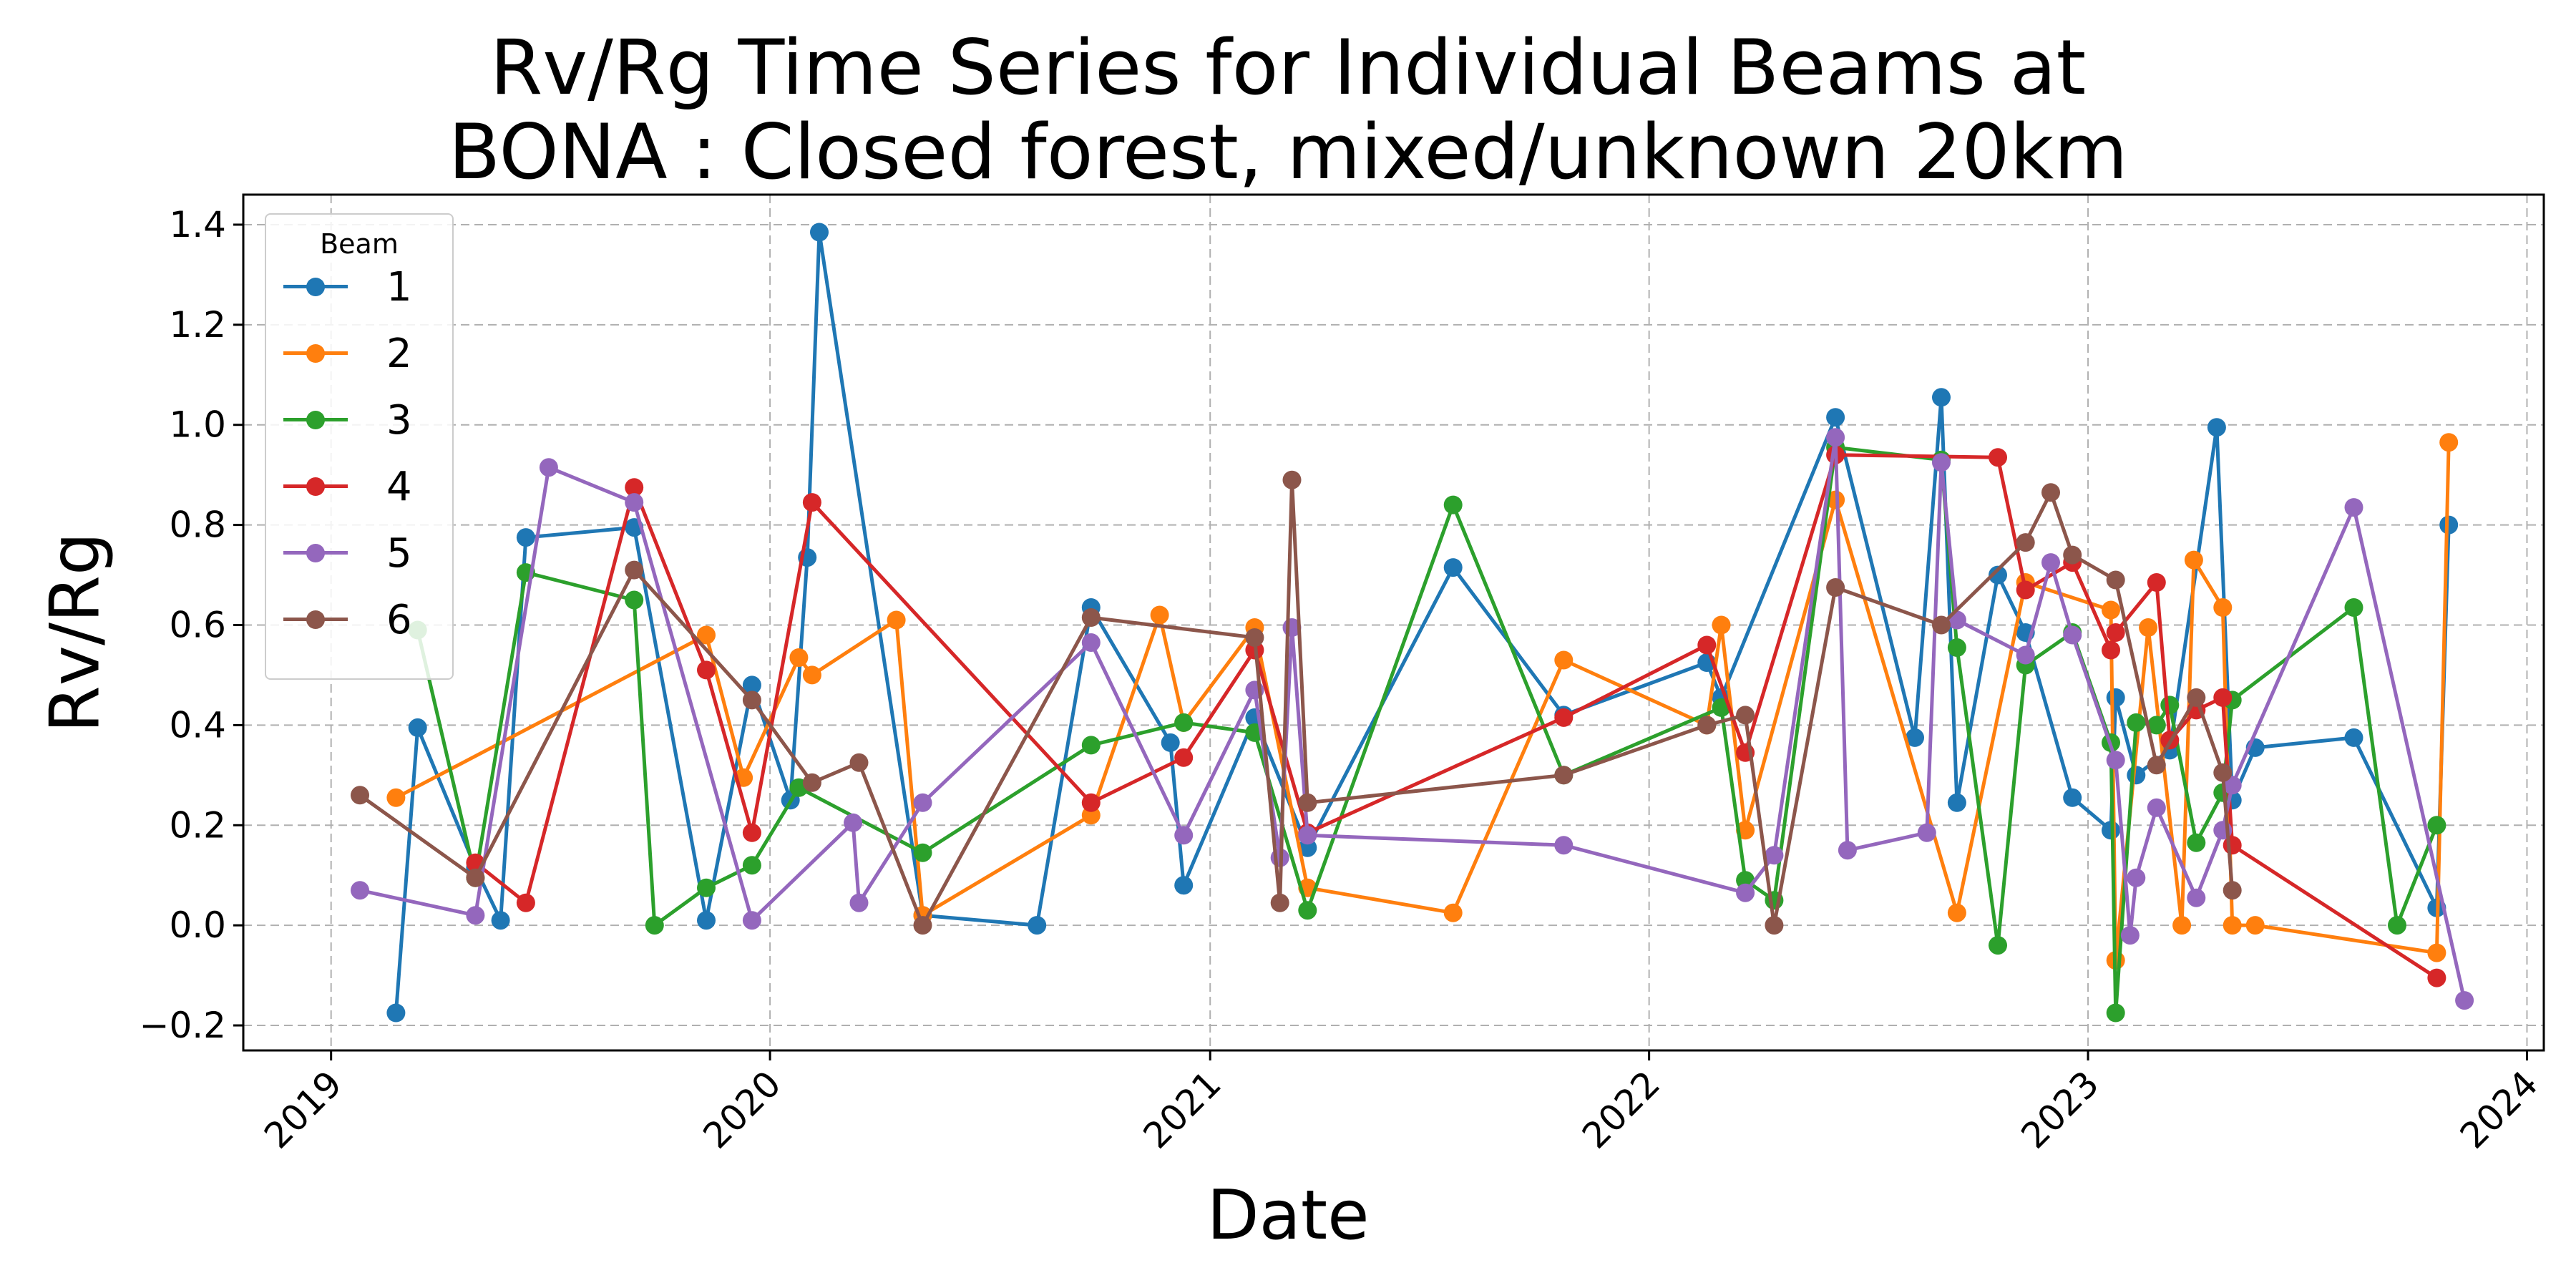  What do you see at coordinates (361, 286) in the screenshot?
I see `legend-item-1: 1` at bounding box center [361, 286].